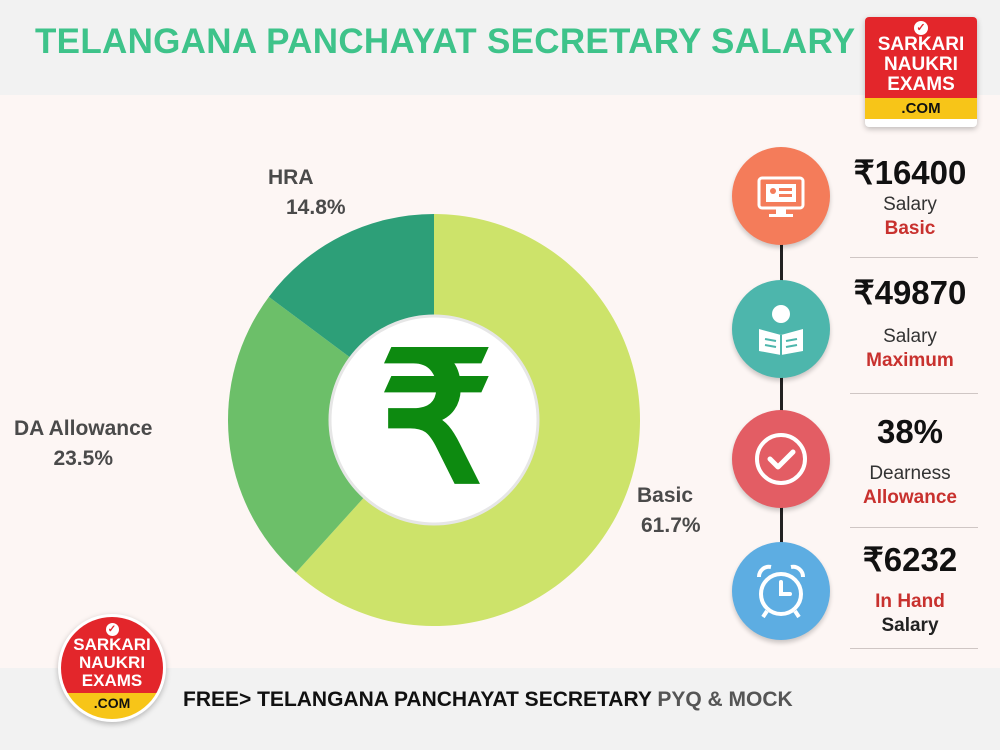 Image resolution: width=1000 pixels, height=750 pixels. Describe the element at coordinates (781, 591) in the screenshot. I see `alarm-clock-icon` at that location.